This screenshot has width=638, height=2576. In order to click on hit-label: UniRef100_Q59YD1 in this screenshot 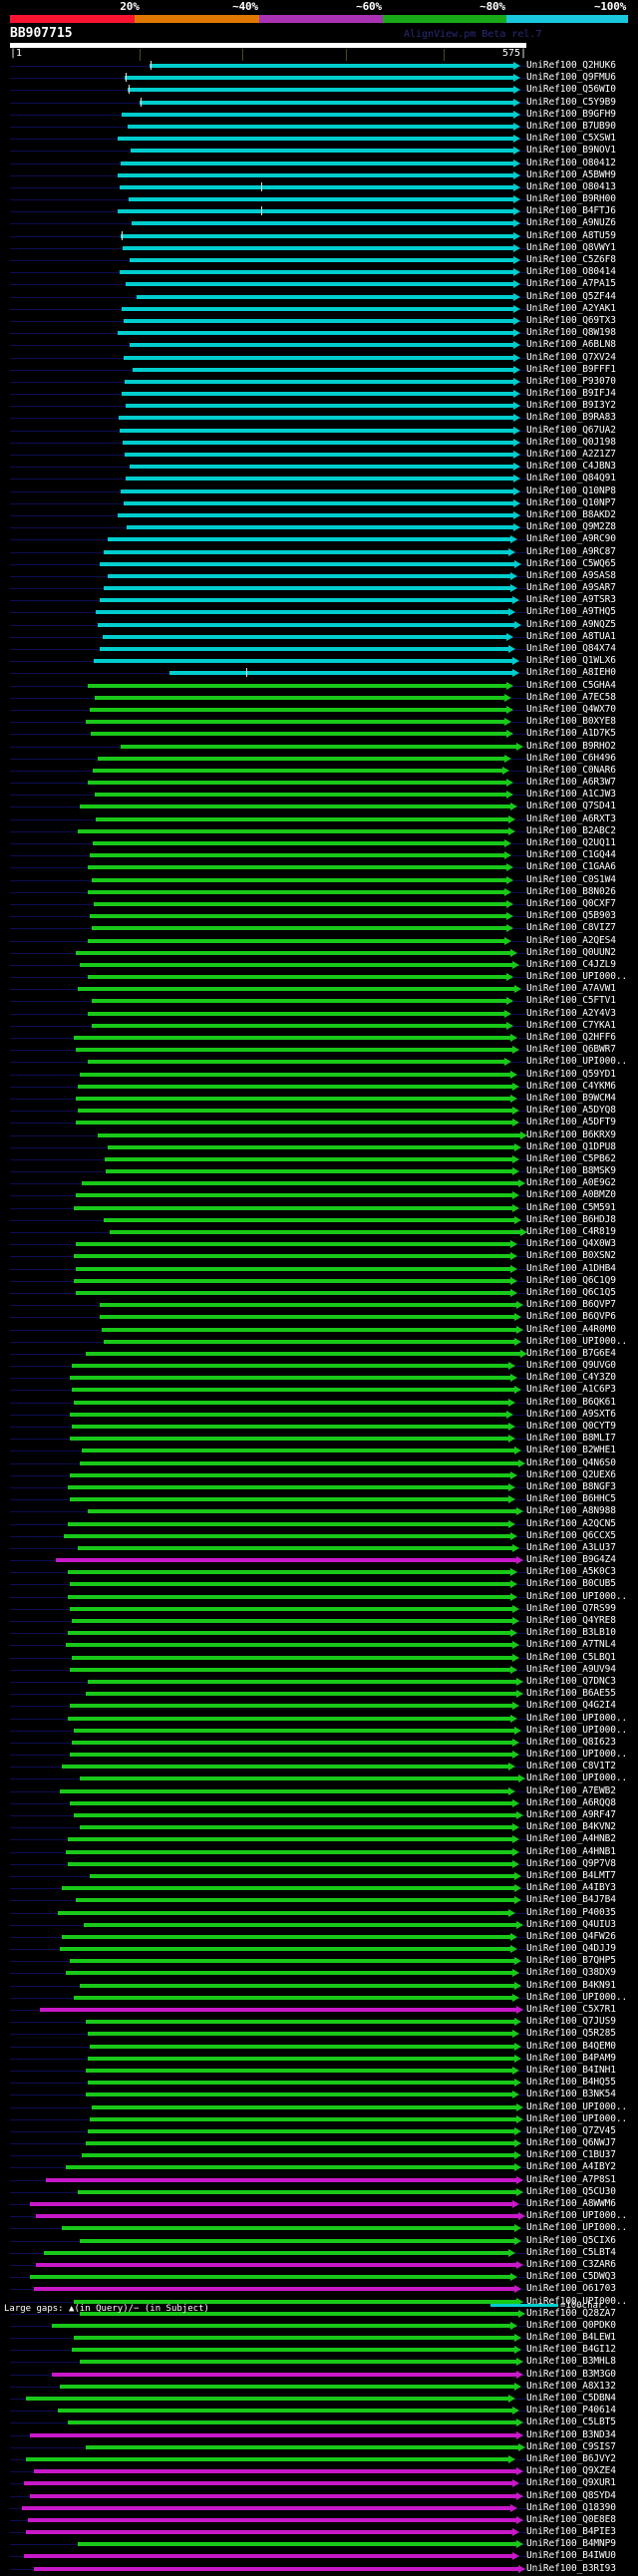, I will do `click(571, 1074)`.